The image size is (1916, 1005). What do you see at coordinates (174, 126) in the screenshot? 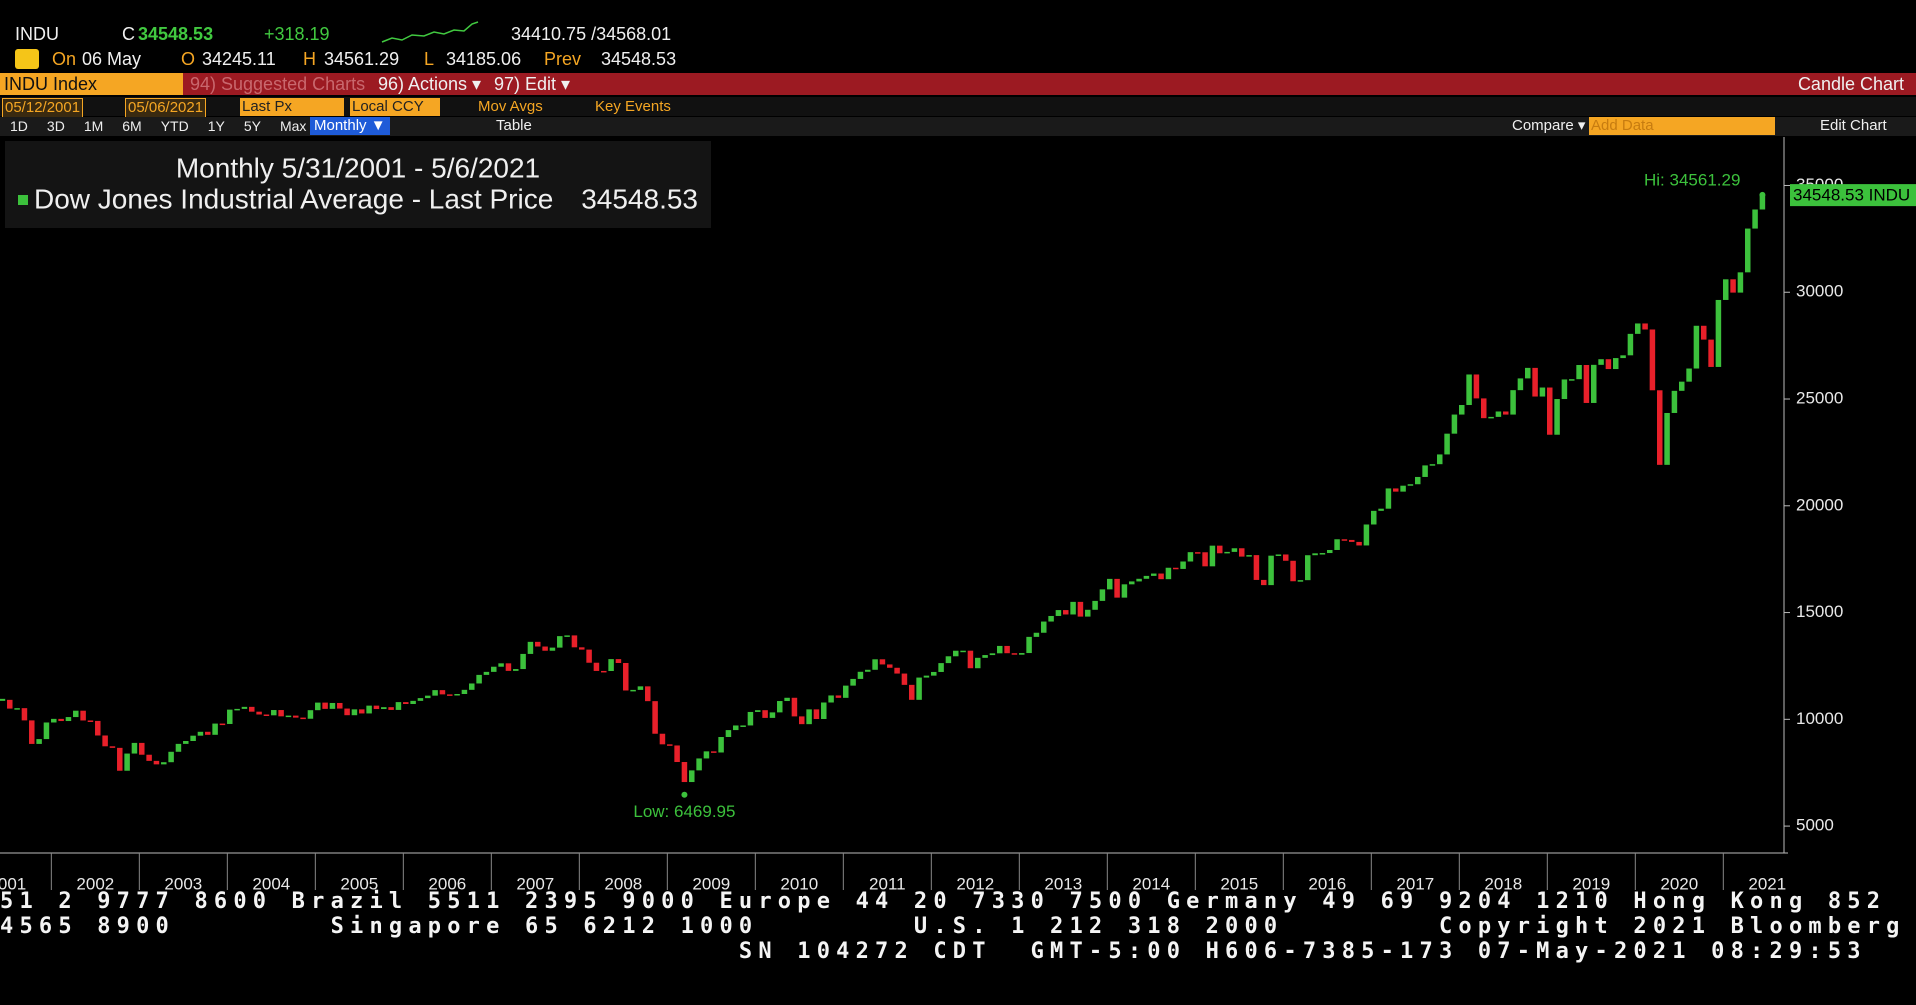
I see `period-button: YTD` at bounding box center [174, 126].